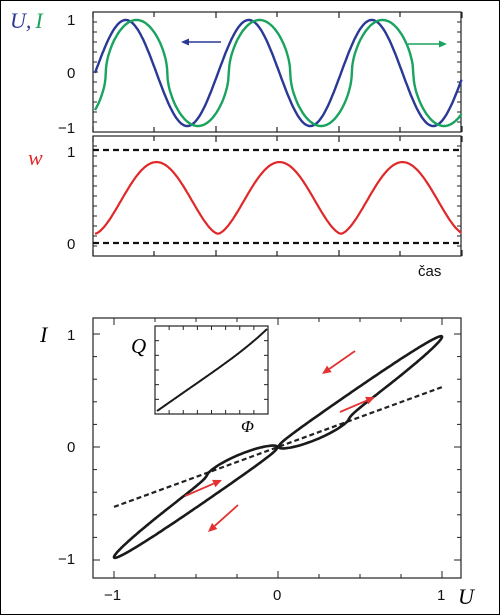 The width and height of the screenshot is (500, 615). I want to click on inset-curve, so click(212, 370).